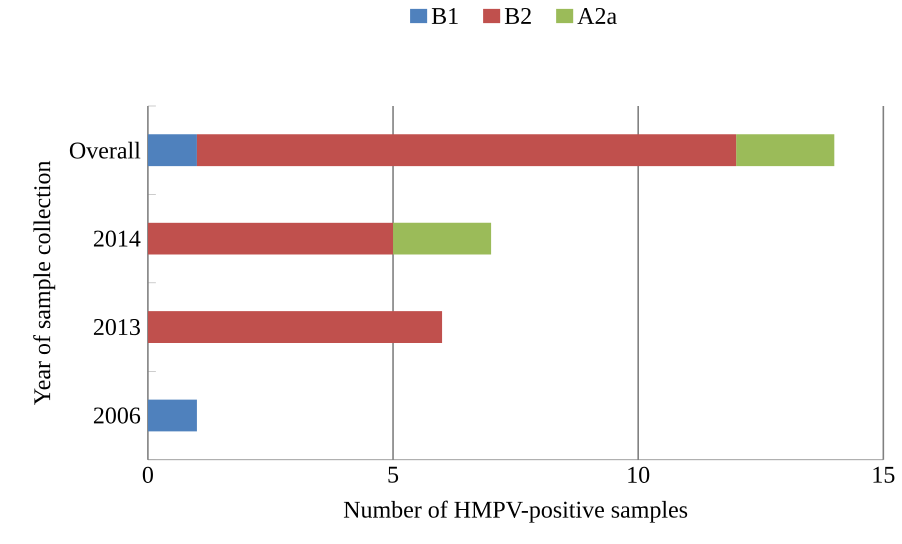  Describe the element at coordinates (639, 475) in the screenshot. I see `x-tick-label: 10` at that location.